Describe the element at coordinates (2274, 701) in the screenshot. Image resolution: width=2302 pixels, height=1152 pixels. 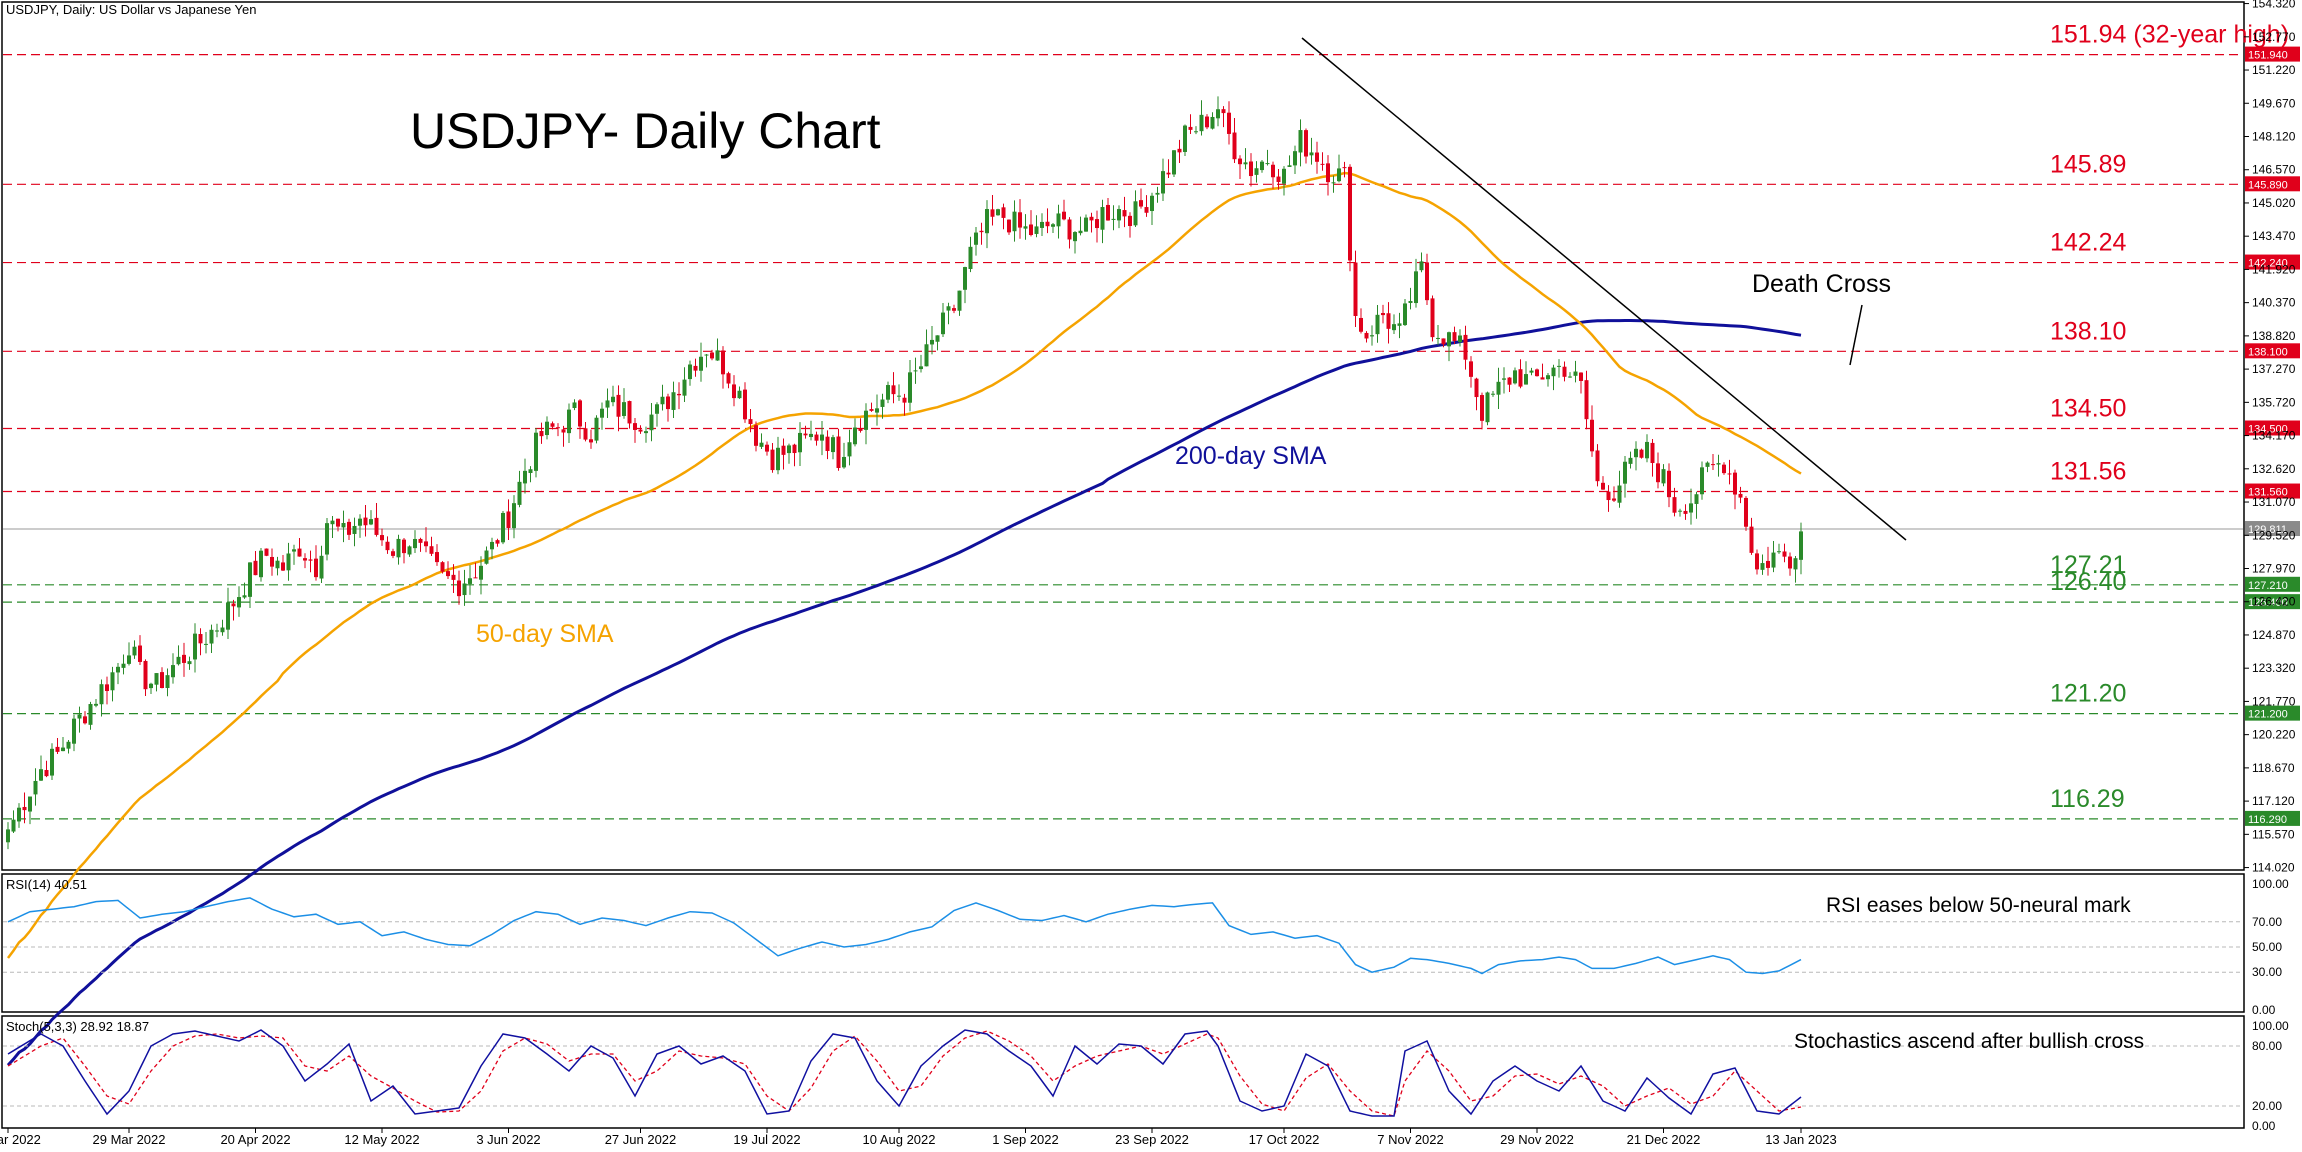
I see `y-tick-label-21: 121.770` at that location.